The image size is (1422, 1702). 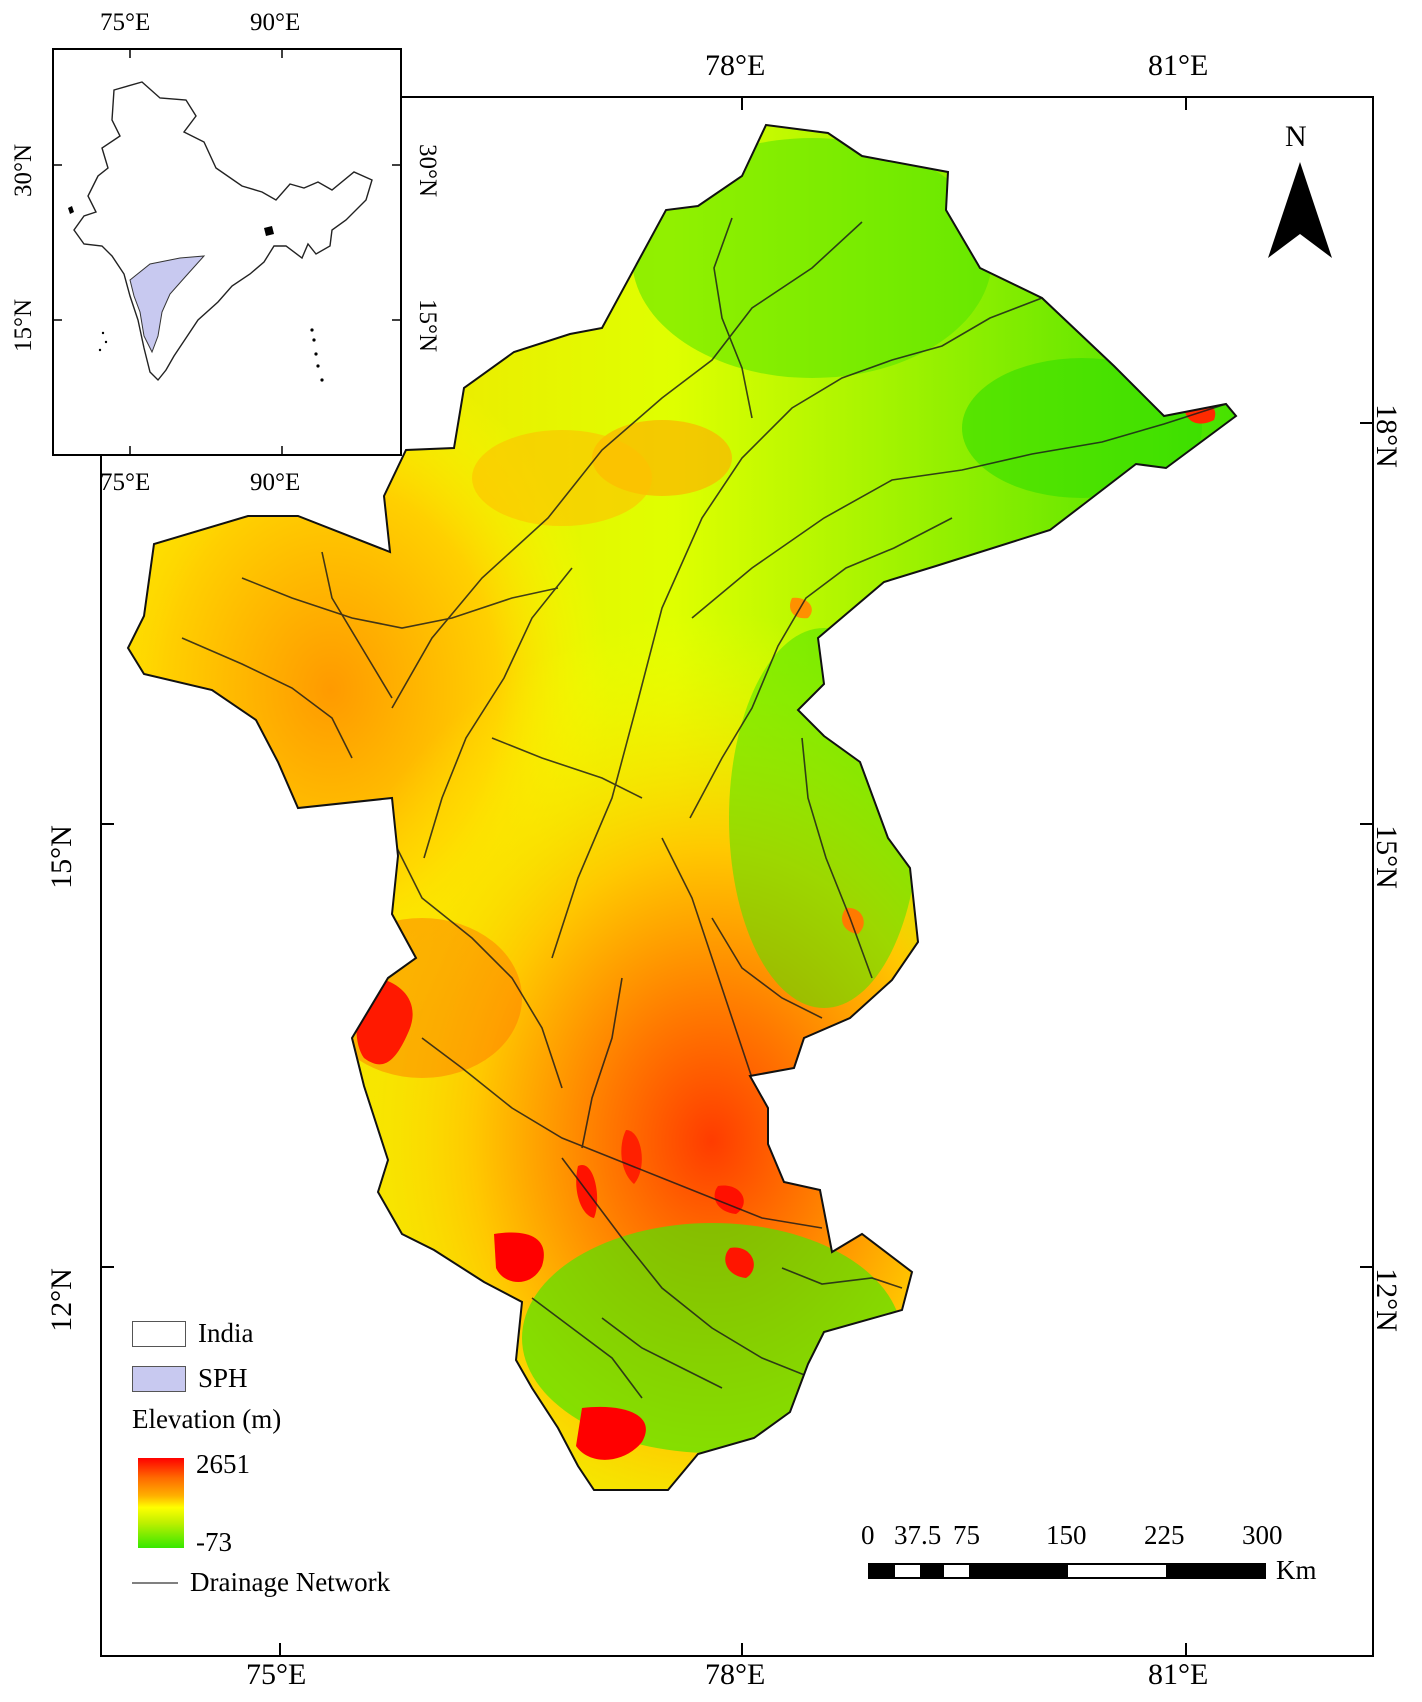 I want to click on legend-drainage: Drainage Network, so click(x=261, y=1582).